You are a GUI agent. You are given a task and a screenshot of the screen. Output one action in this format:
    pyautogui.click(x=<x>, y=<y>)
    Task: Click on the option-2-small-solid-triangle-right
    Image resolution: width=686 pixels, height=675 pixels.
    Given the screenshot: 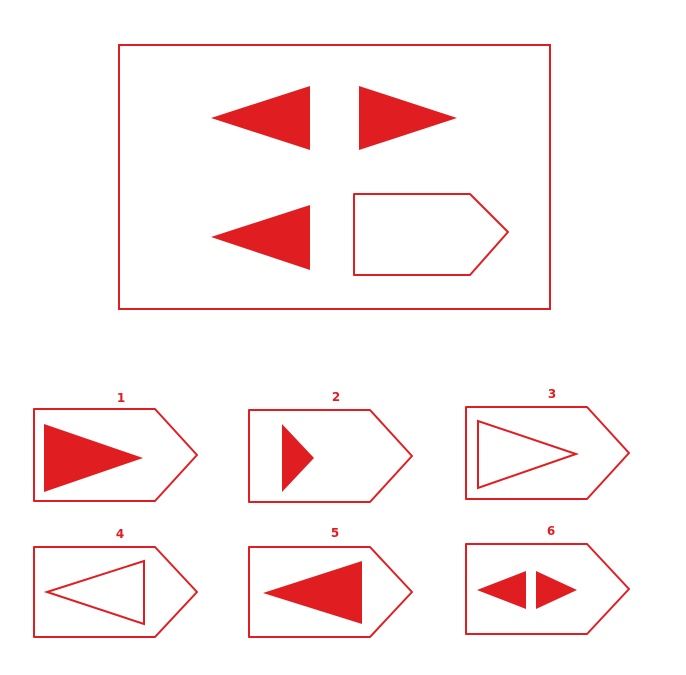 What is the action you would take?
    pyautogui.click(x=298, y=458)
    